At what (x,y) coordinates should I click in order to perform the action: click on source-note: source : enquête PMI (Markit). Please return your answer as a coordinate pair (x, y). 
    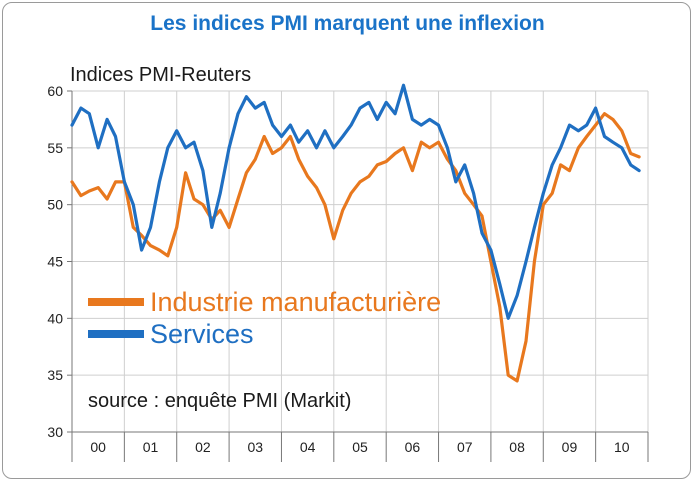
    Looking at the image, I should click on (220, 401).